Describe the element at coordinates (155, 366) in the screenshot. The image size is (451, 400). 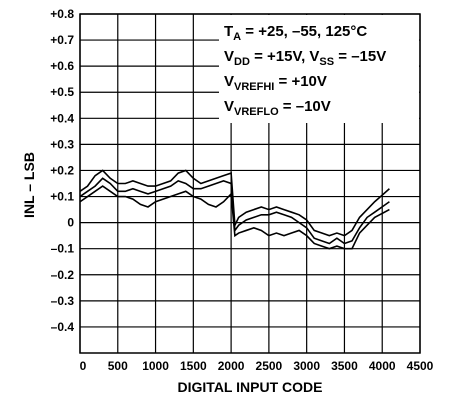
I see `x-tick-label: 1000` at that location.